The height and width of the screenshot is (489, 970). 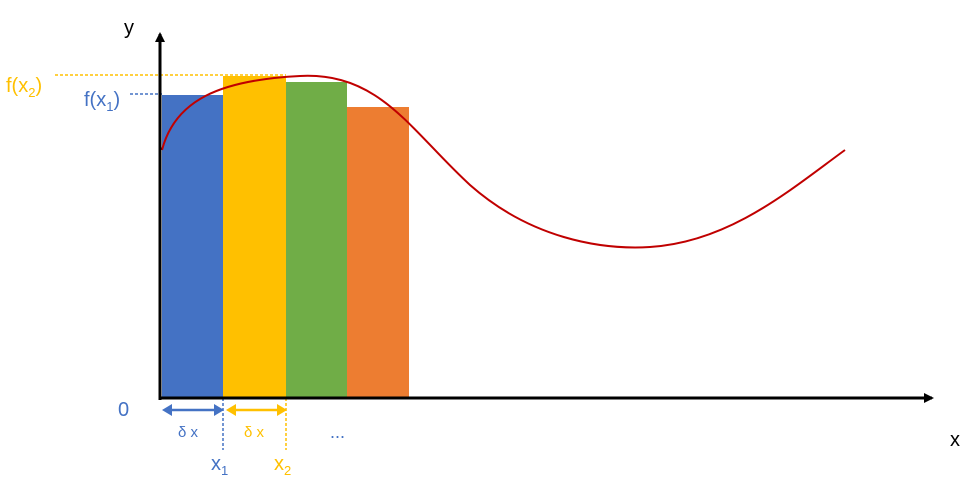 I want to click on delta-x1-arrow, so click(x=193, y=410).